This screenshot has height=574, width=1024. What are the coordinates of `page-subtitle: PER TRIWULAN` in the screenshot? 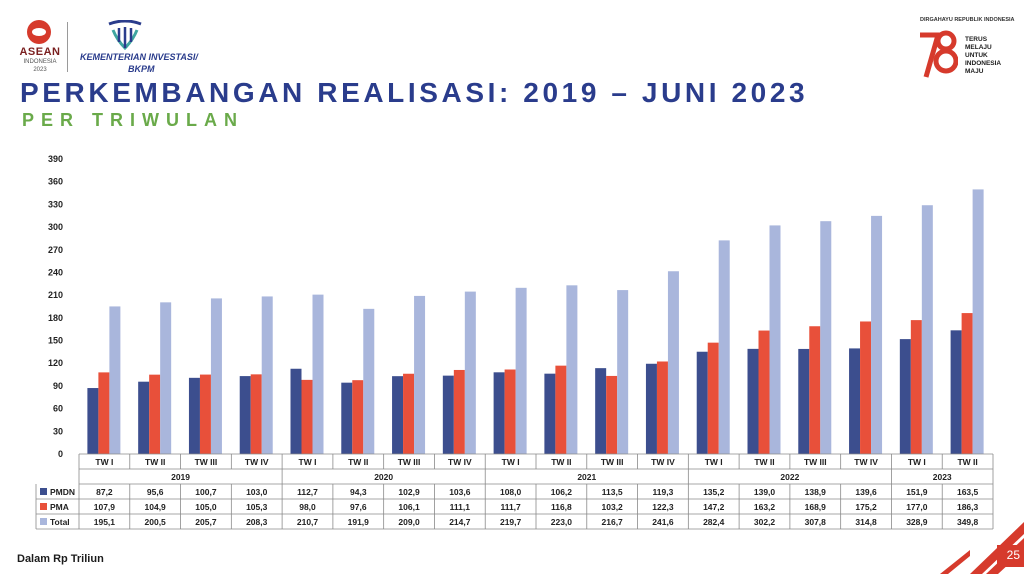 It's located at (133, 120).